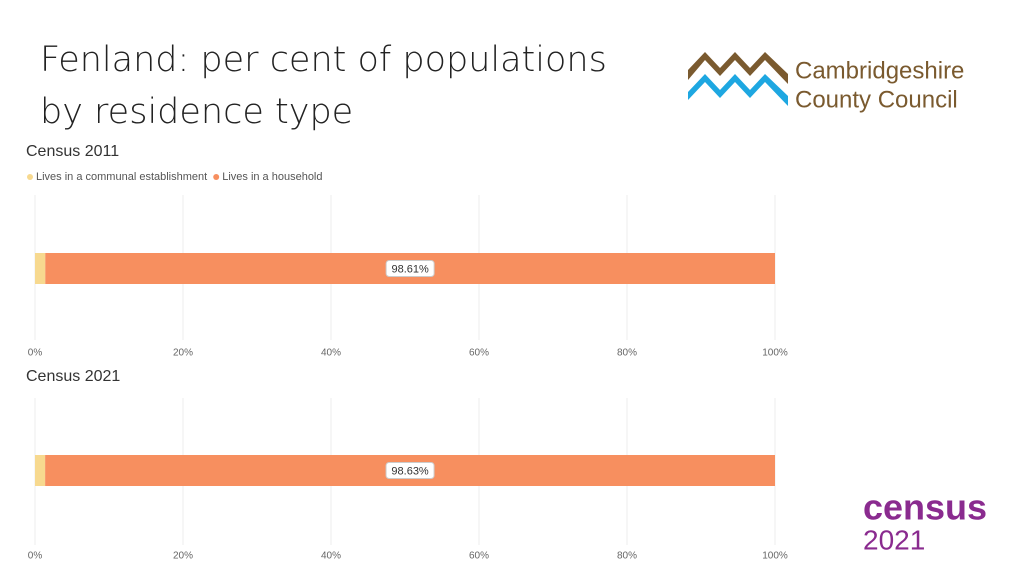 Image resolution: width=1024 pixels, height=576 pixels. I want to click on logo-text: County Council, so click(876, 99).